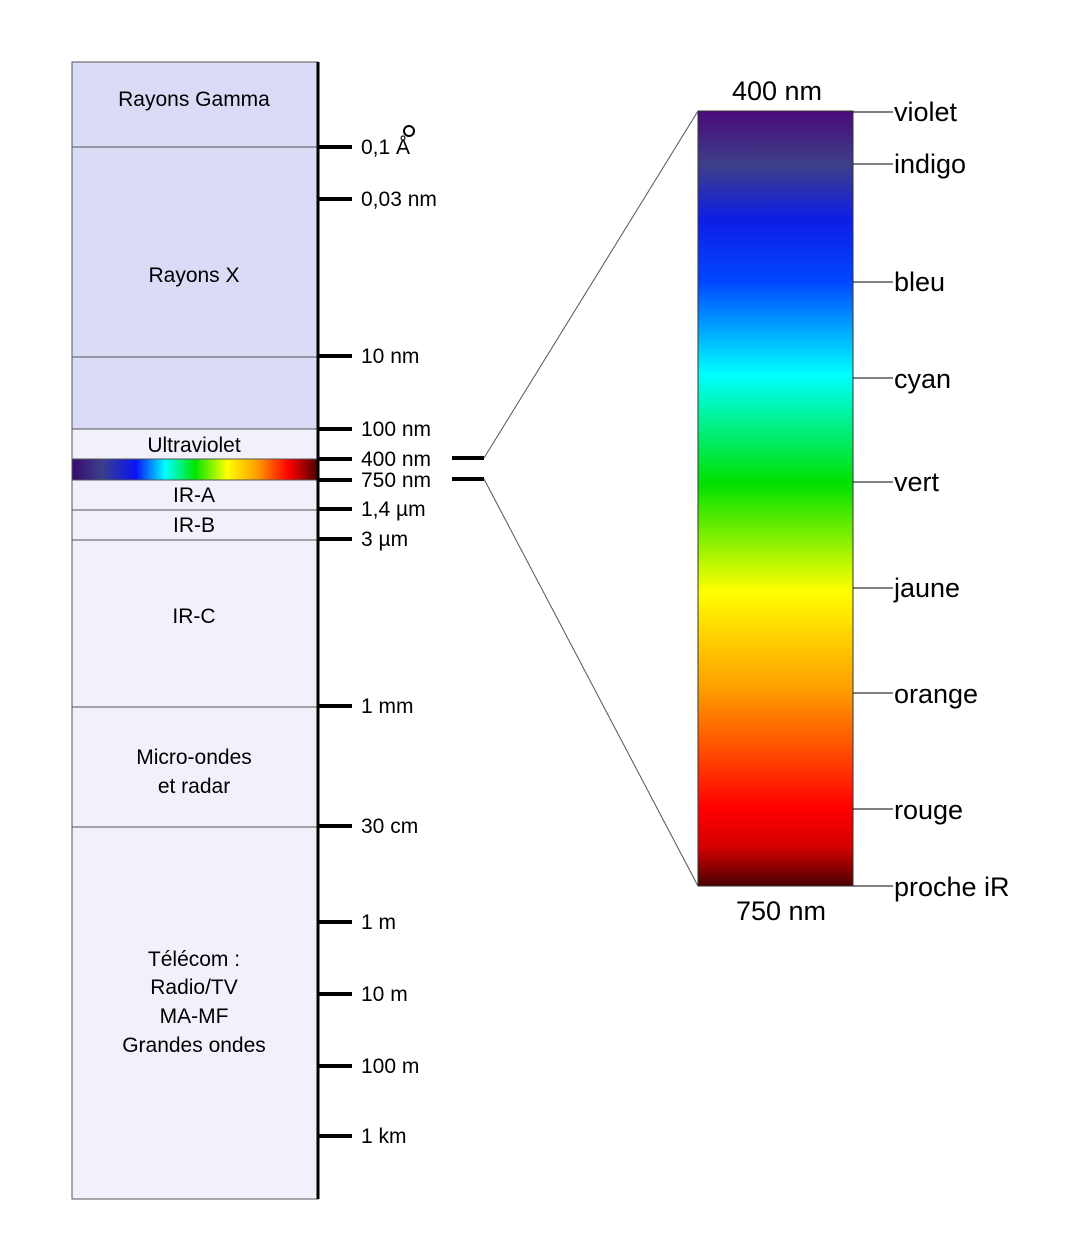 Image resolution: width=1075 pixels, height=1244 pixels. I want to click on band-ir-a-label: IR-A, so click(194, 495).